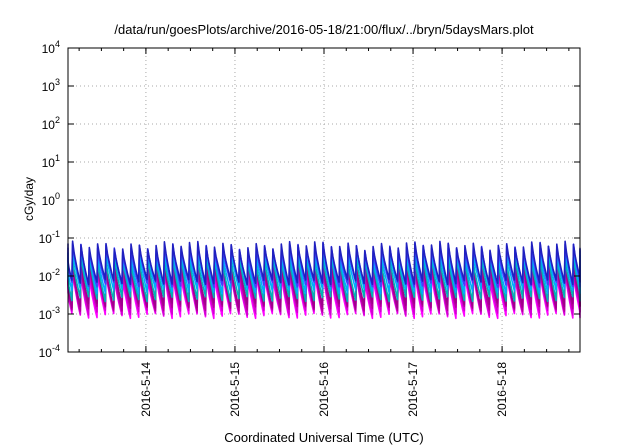 The width and height of the screenshot is (640, 448). Describe the element at coordinates (51, 161) in the screenshot. I see `y-tick-label: 10¹` at that location.